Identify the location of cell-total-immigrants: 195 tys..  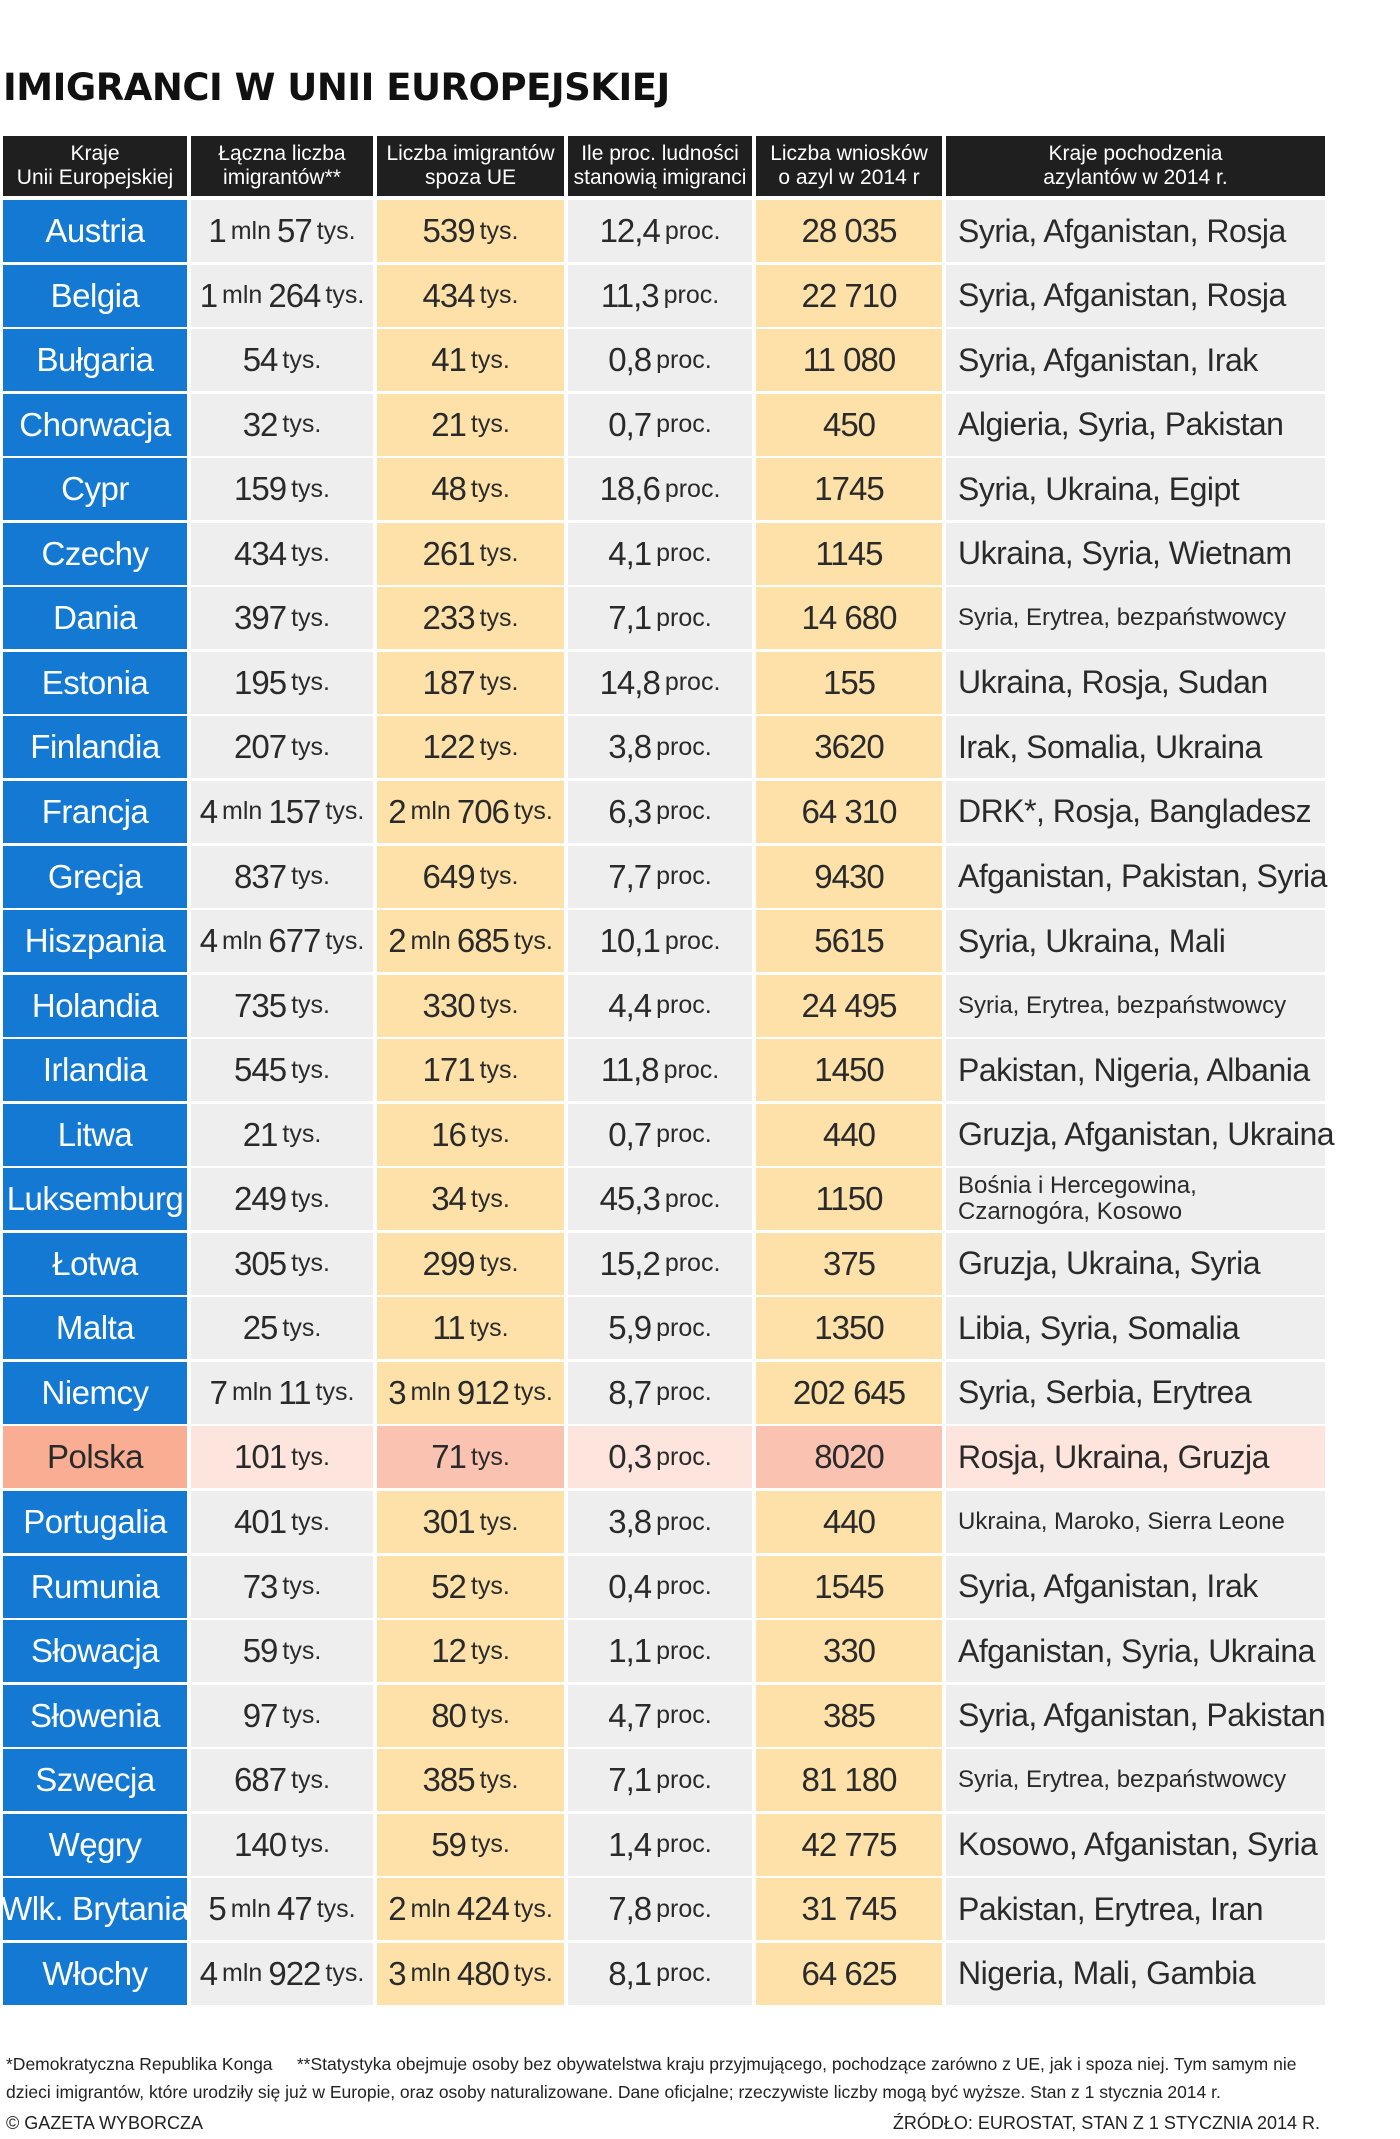
(282, 682).